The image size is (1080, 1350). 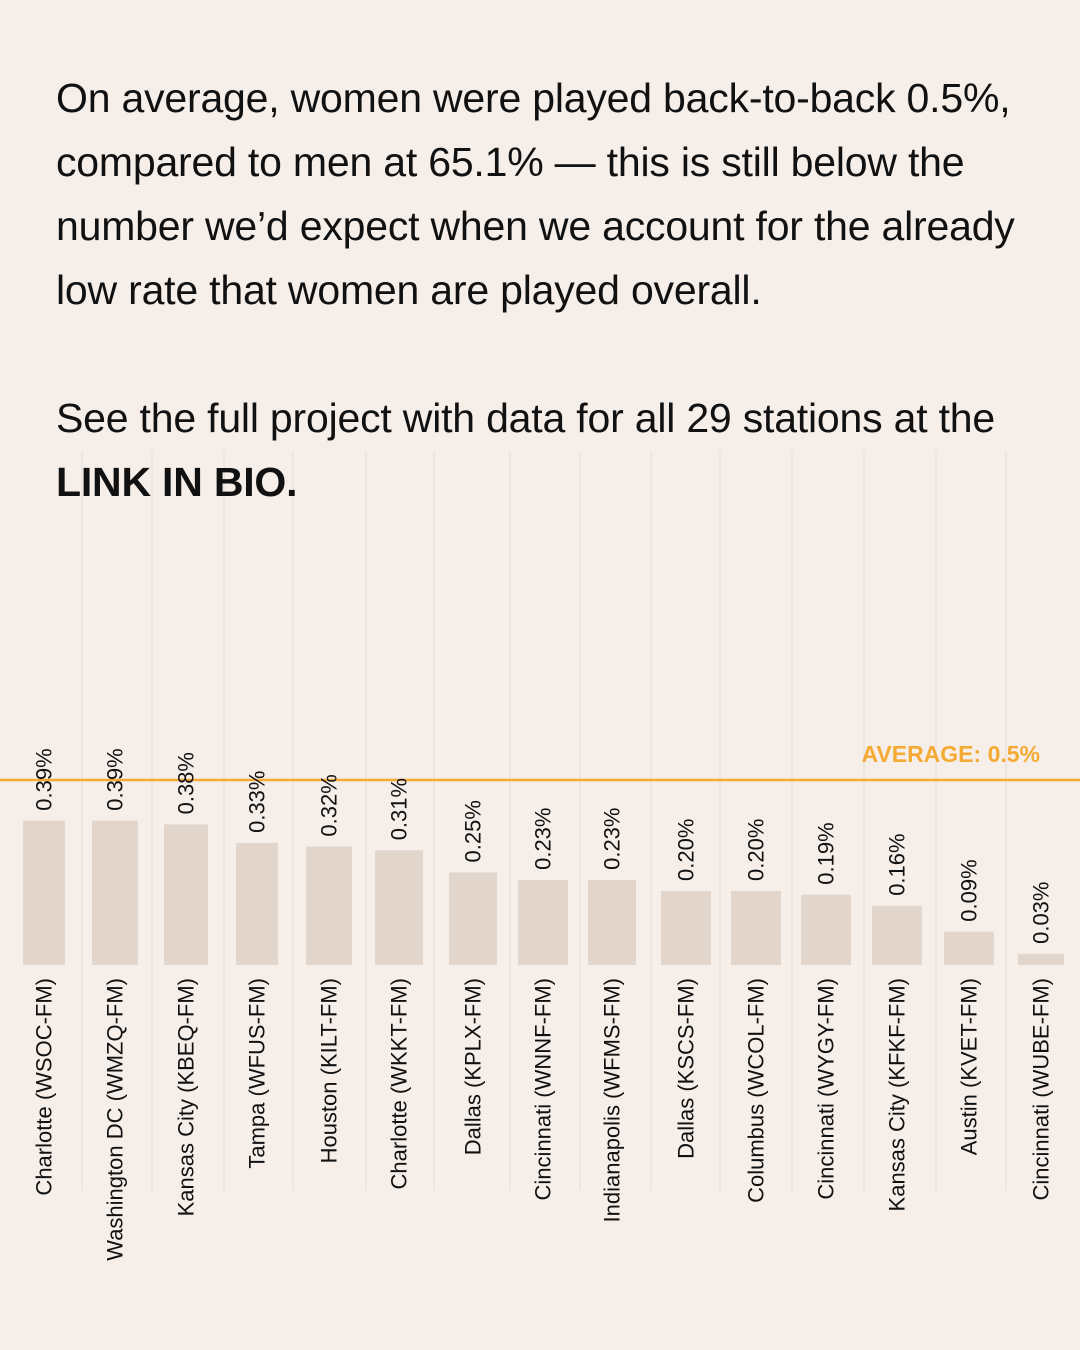 What do you see at coordinates (686, 850) in the screenshot?
I see `value-label-9: 0.20%` at bounding box center [686, 850].